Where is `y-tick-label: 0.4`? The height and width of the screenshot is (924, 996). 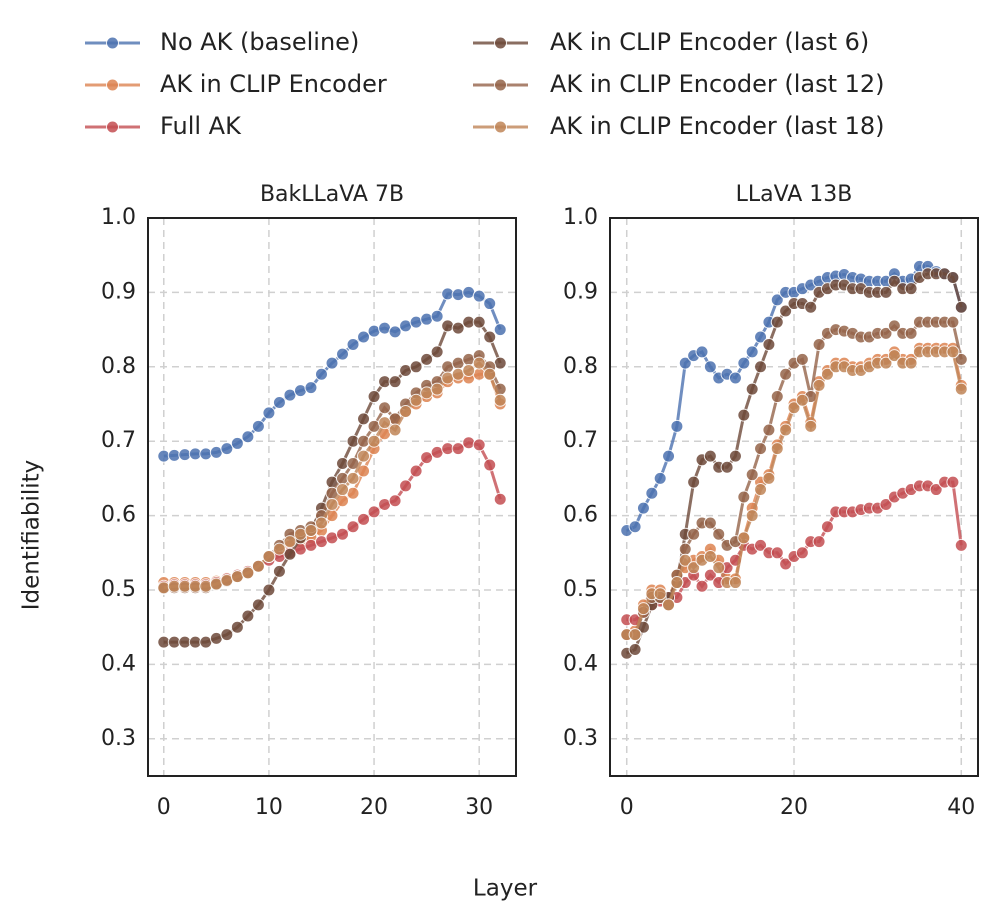 y-tick-label: 0.4 is located at coordinates (580, 663).